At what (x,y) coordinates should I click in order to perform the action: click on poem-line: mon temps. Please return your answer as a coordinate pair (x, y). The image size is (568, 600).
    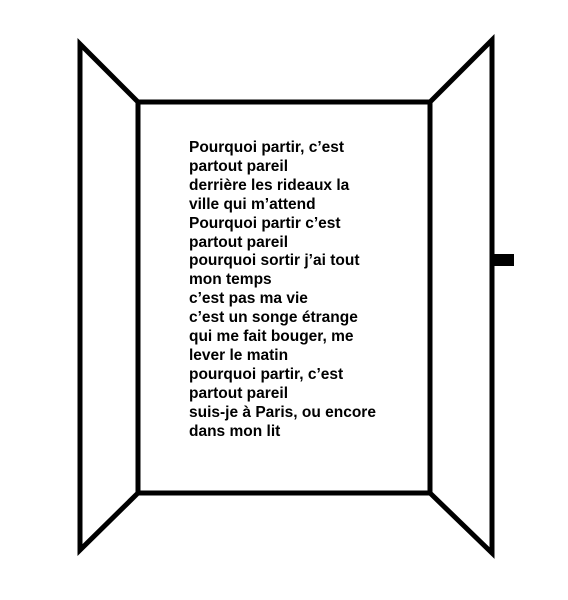
    Looking at the image, I should click on (230, 280).